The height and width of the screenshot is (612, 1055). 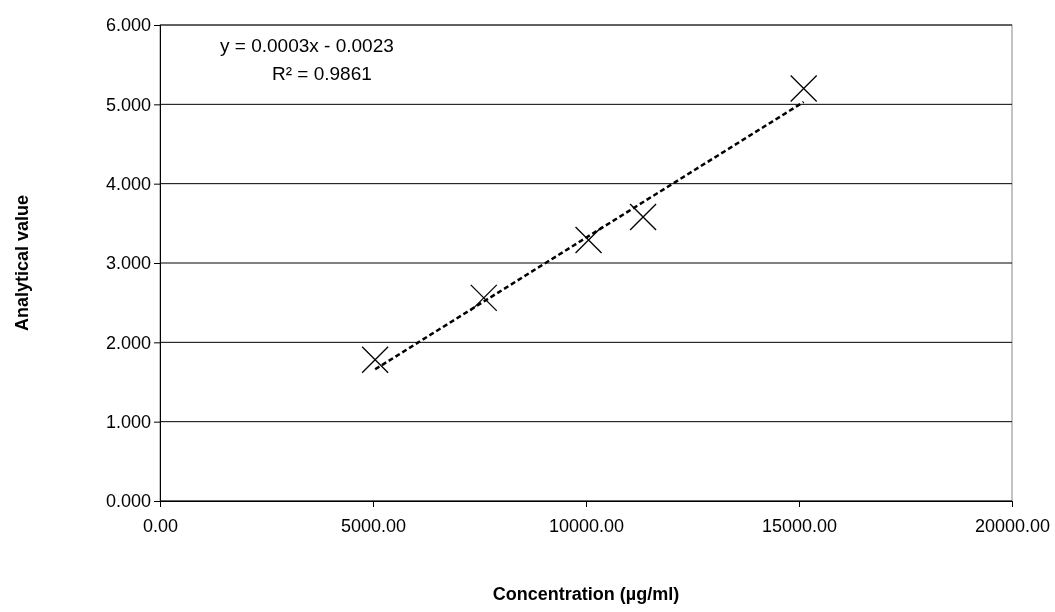 I want to click on x-tick-label: 0.00, so click(x=160, y=525).